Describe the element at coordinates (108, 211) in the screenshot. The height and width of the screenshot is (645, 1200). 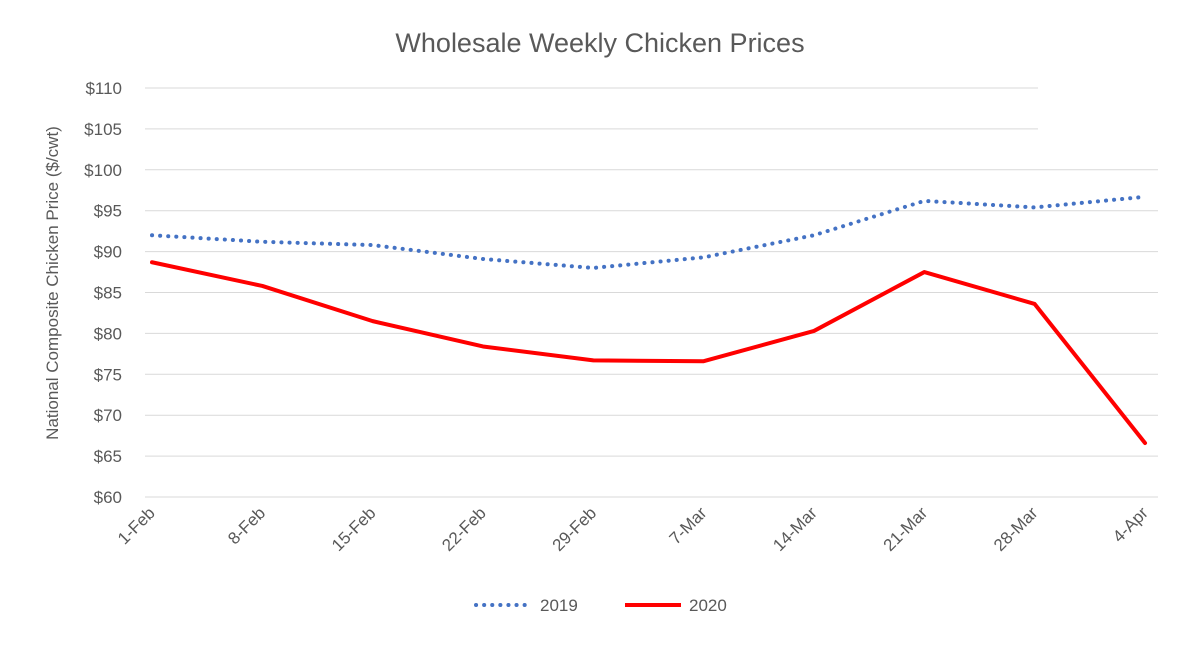
I see `y-tick-label: $95` at that location.